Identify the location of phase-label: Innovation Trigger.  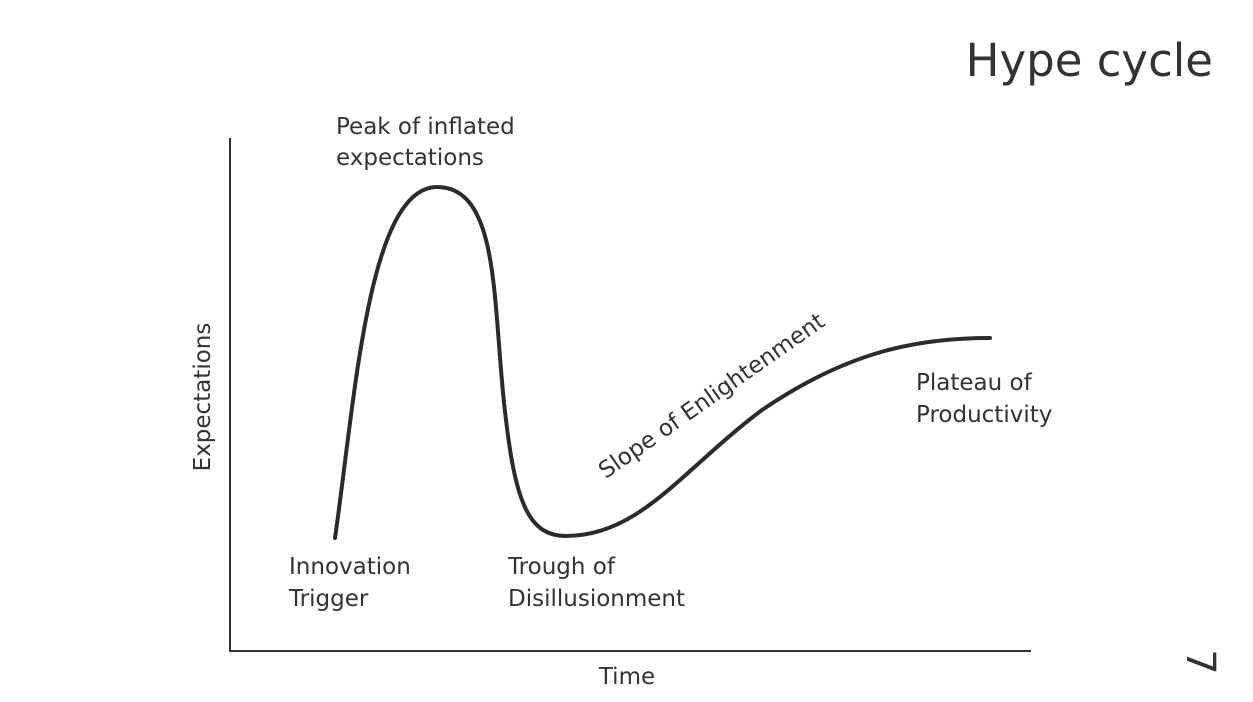
(353, 583).